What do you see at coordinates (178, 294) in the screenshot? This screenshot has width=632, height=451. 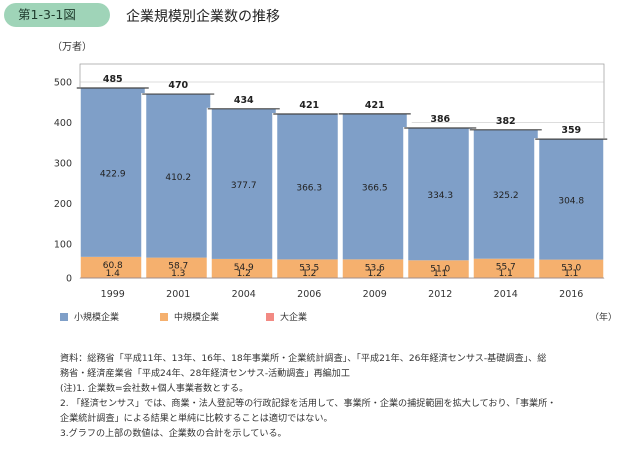 I see `x-tick-label: 2001` at bounding box center [178, 294].